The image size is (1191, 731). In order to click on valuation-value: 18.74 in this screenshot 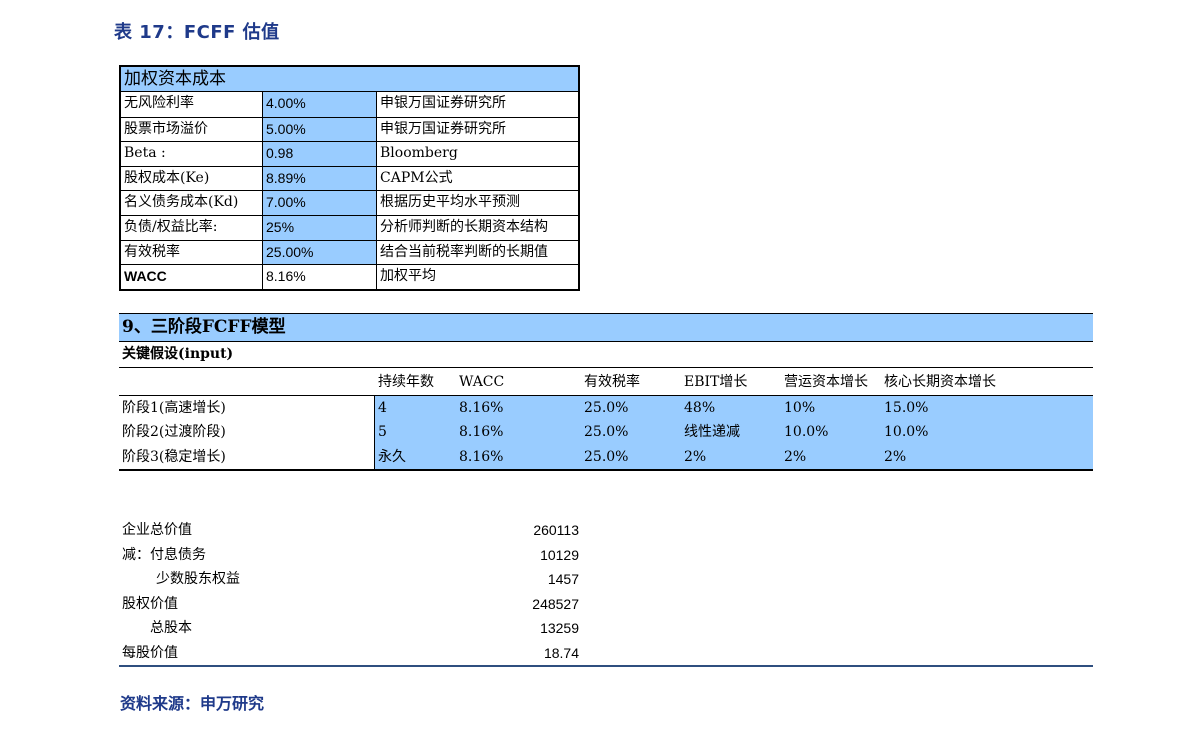, I will do `click(561, 652)`.